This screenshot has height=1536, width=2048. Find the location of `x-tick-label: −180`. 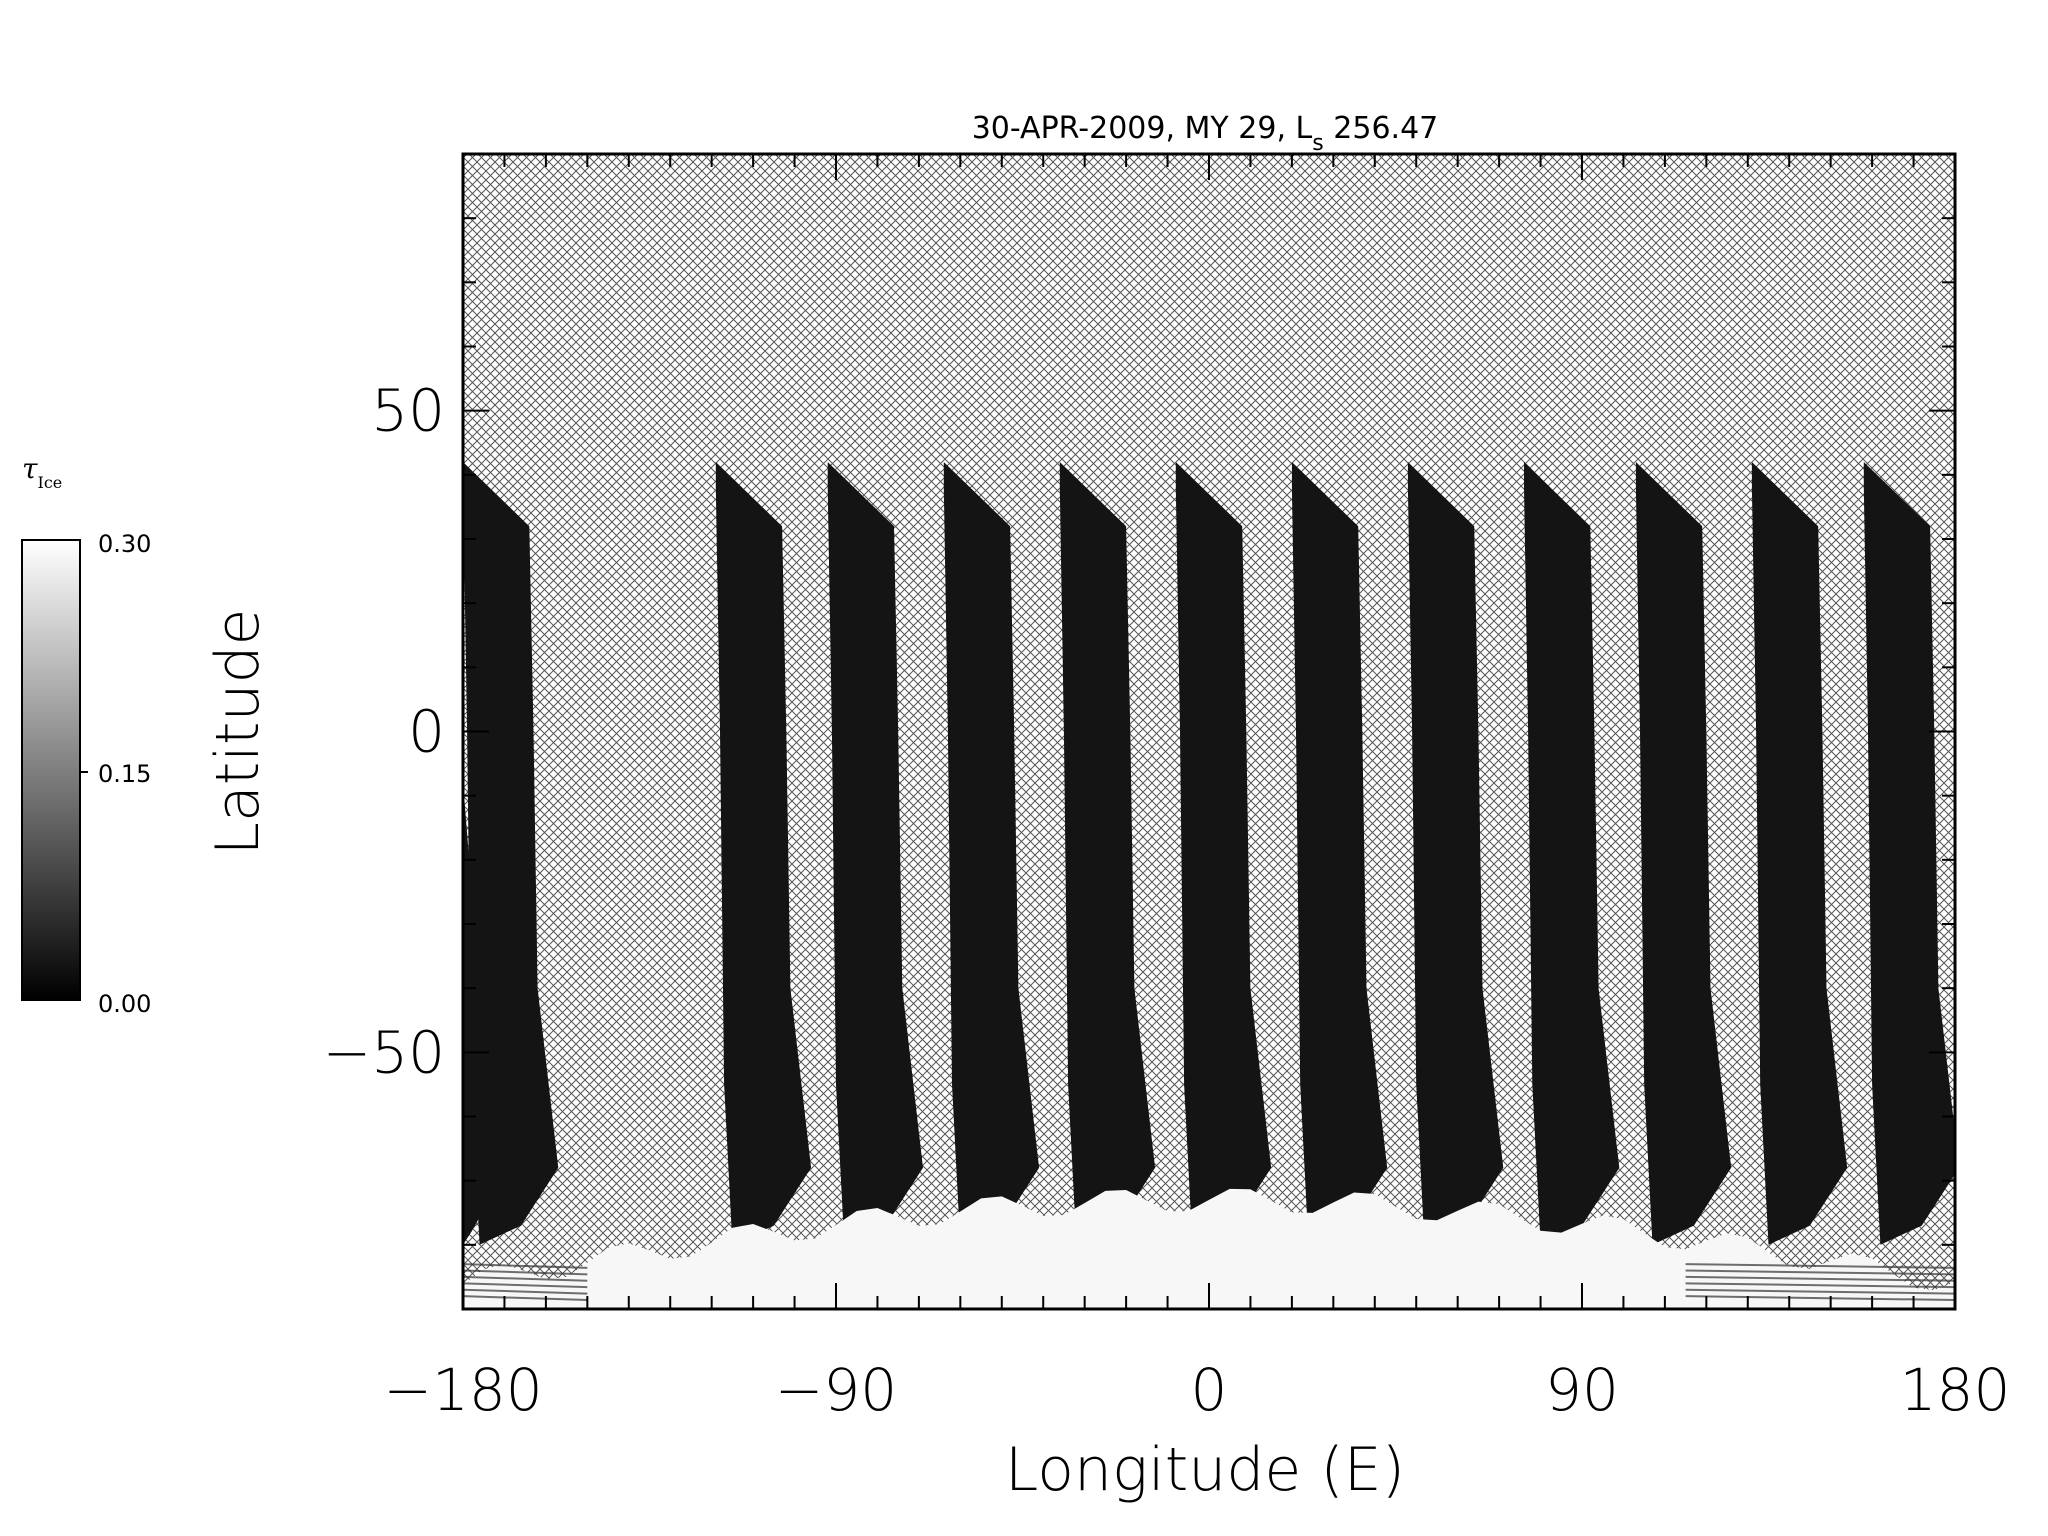

x-tick-label: −180 is located at coordinates (462, 1390).